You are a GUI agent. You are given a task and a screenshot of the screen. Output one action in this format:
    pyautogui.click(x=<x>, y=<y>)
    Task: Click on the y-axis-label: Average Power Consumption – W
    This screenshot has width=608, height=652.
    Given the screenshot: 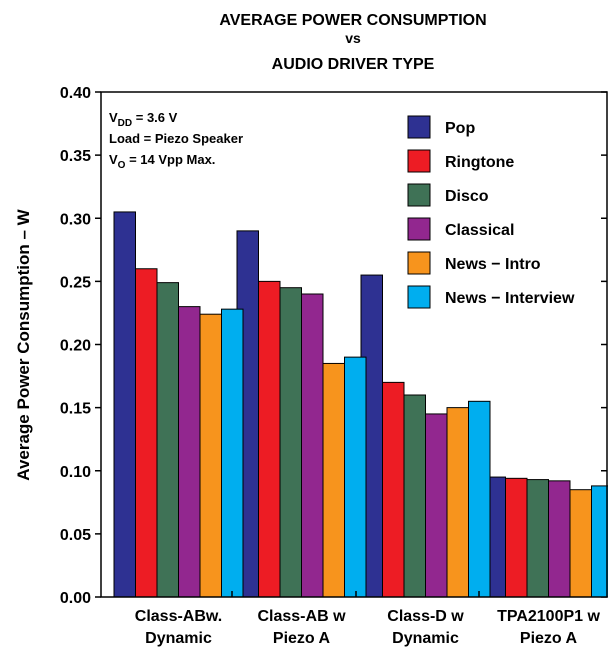 What is the action you would take?
    pyautogui.click(x=23, y=344)
    